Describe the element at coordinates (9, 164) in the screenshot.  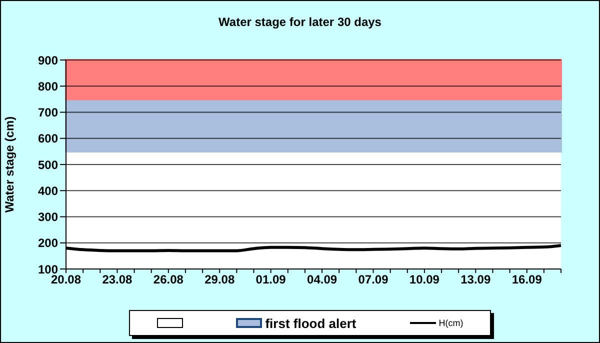
I see `y-axis-title: Water stage (cm)` at that location.